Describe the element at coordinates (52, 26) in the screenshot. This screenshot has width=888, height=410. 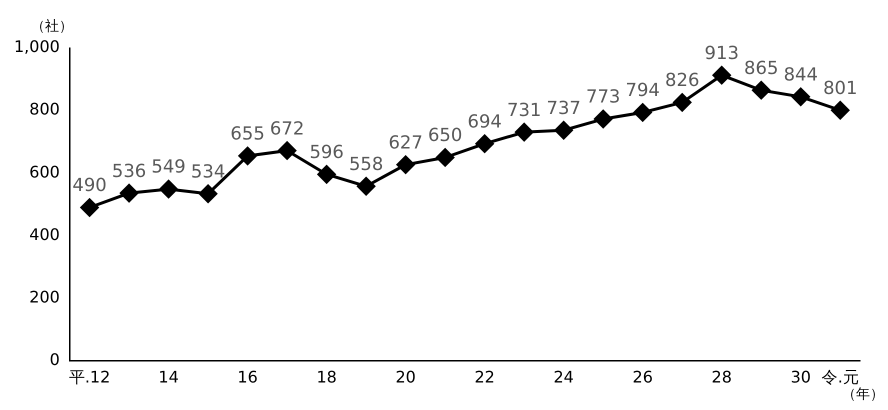
I see `y-axis-title: （社）` at that location.